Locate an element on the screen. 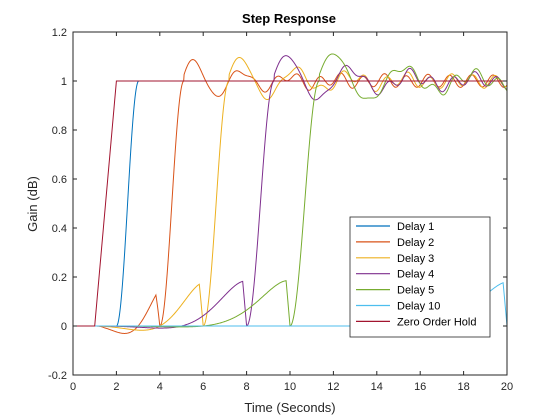 This screenshot has height=420, width=560. legend-entry: Zero Order Hold is located at coordinates (436, 322).